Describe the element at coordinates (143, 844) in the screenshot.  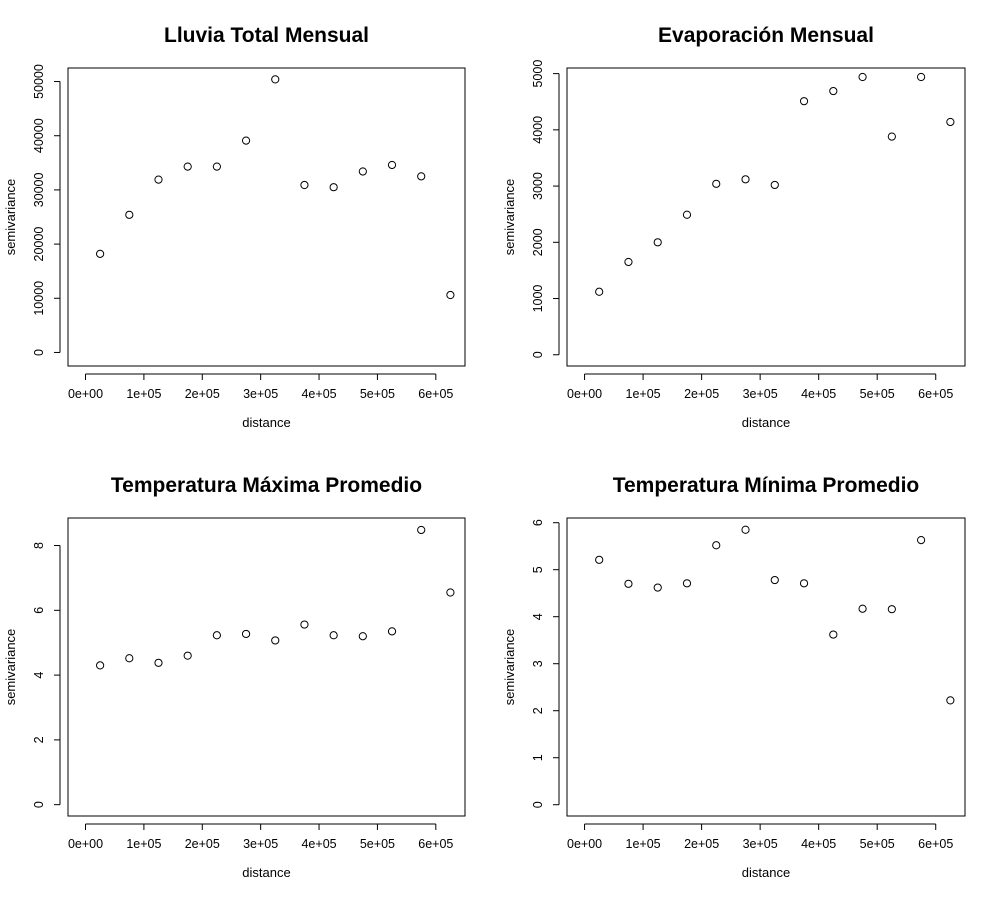
I see `x-tick-label: 1e+05` at that location.